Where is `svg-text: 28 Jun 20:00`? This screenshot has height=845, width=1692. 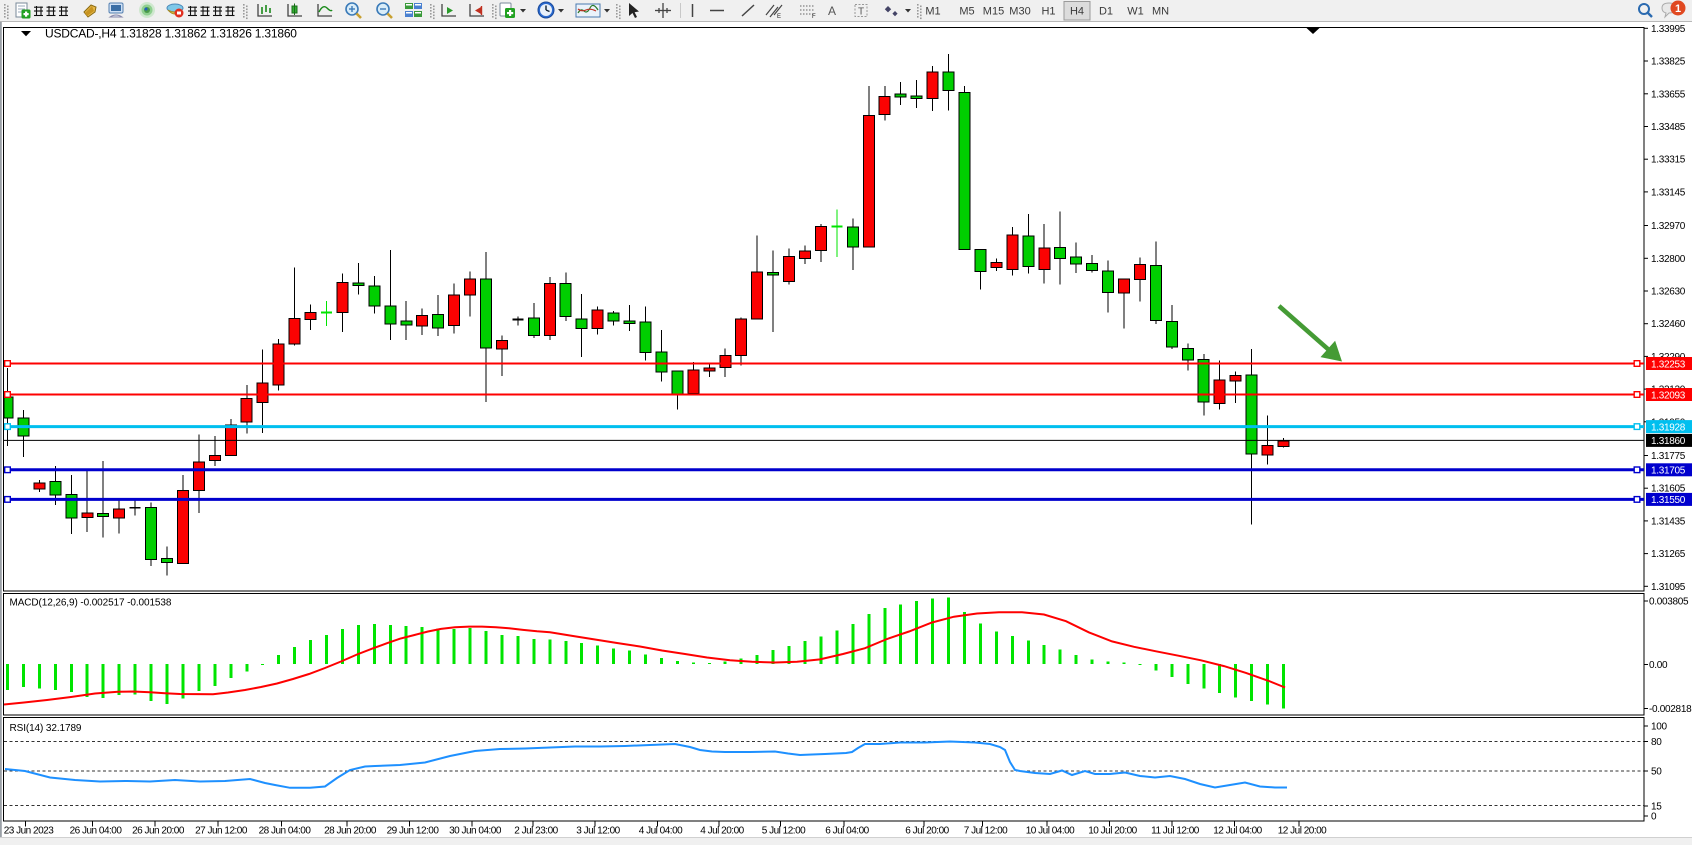
svg-text: 28 Jun 20:00 is located at coordinates (350, 831).